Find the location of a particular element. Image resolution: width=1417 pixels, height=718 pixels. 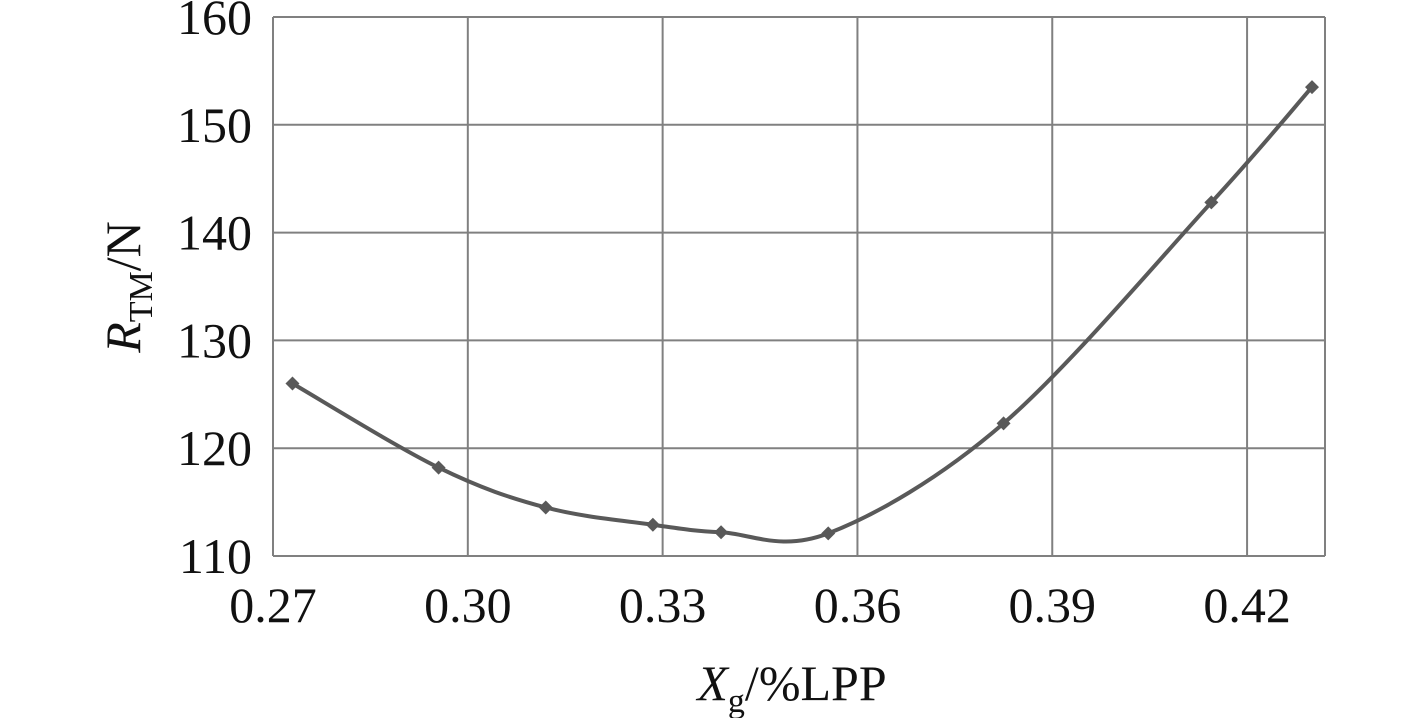

y-axis-label: RTM/N is located at coordinates (127, 287).